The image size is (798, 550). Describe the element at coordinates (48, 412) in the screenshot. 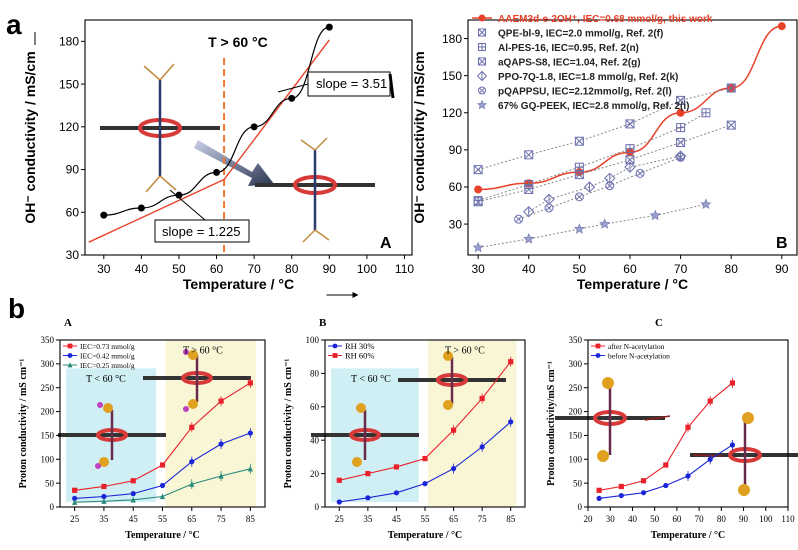

I see `b-A-ytick-label: 200` at that location.